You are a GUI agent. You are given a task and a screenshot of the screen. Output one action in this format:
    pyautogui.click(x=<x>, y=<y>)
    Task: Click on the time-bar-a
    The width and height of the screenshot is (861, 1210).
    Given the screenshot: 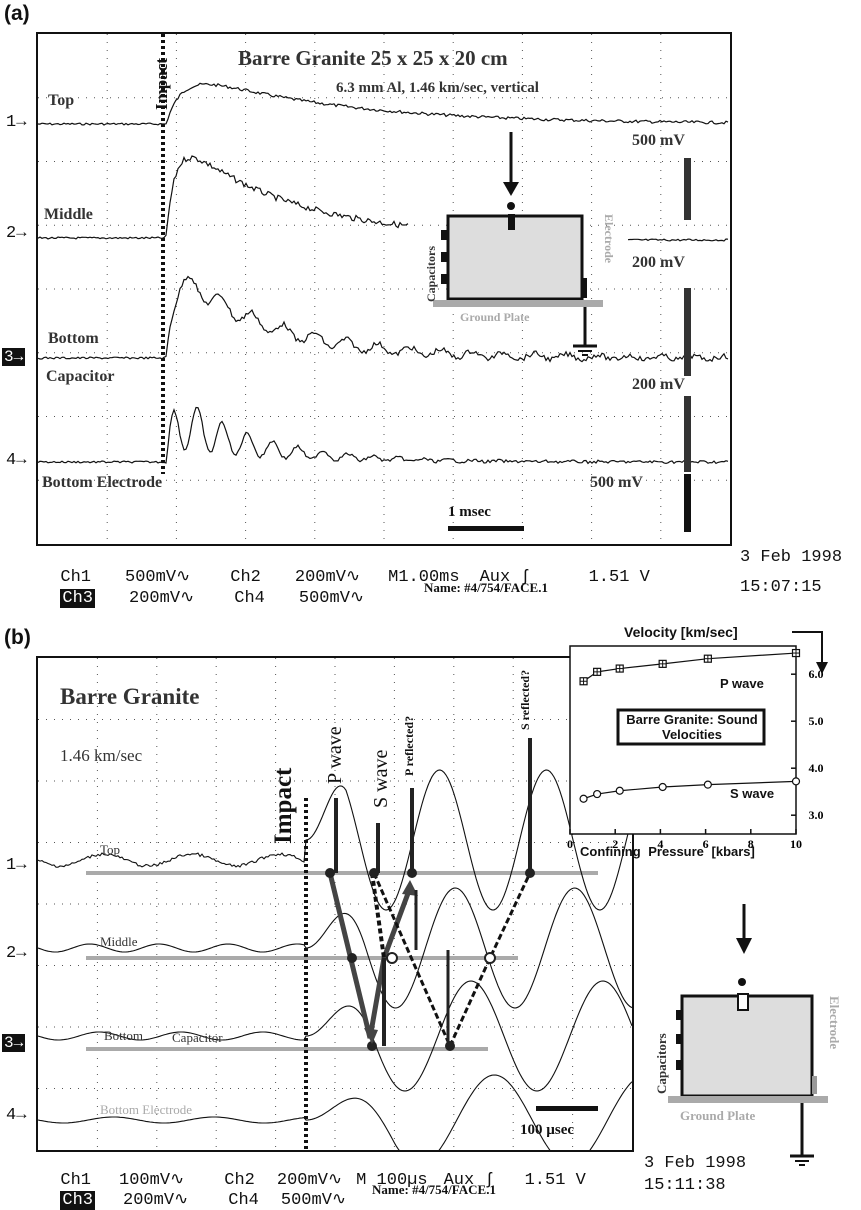 What is the action you would take?
    pyautogui.click(x=486, y=528)
    